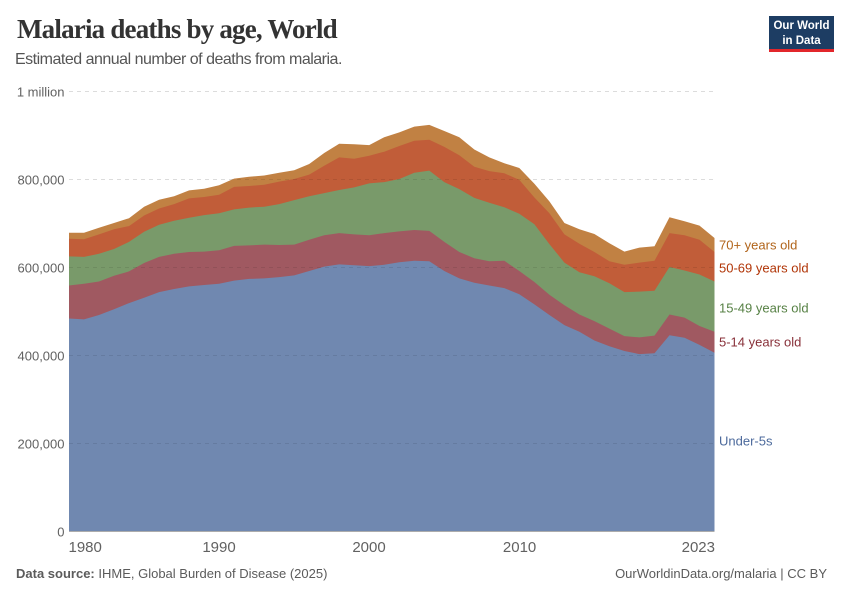 The image size is (850, 600). What do you see at coordinates (41, 355) in the screenshot?
I see `svg-text: 400,000` at bounding box center [41, 355].